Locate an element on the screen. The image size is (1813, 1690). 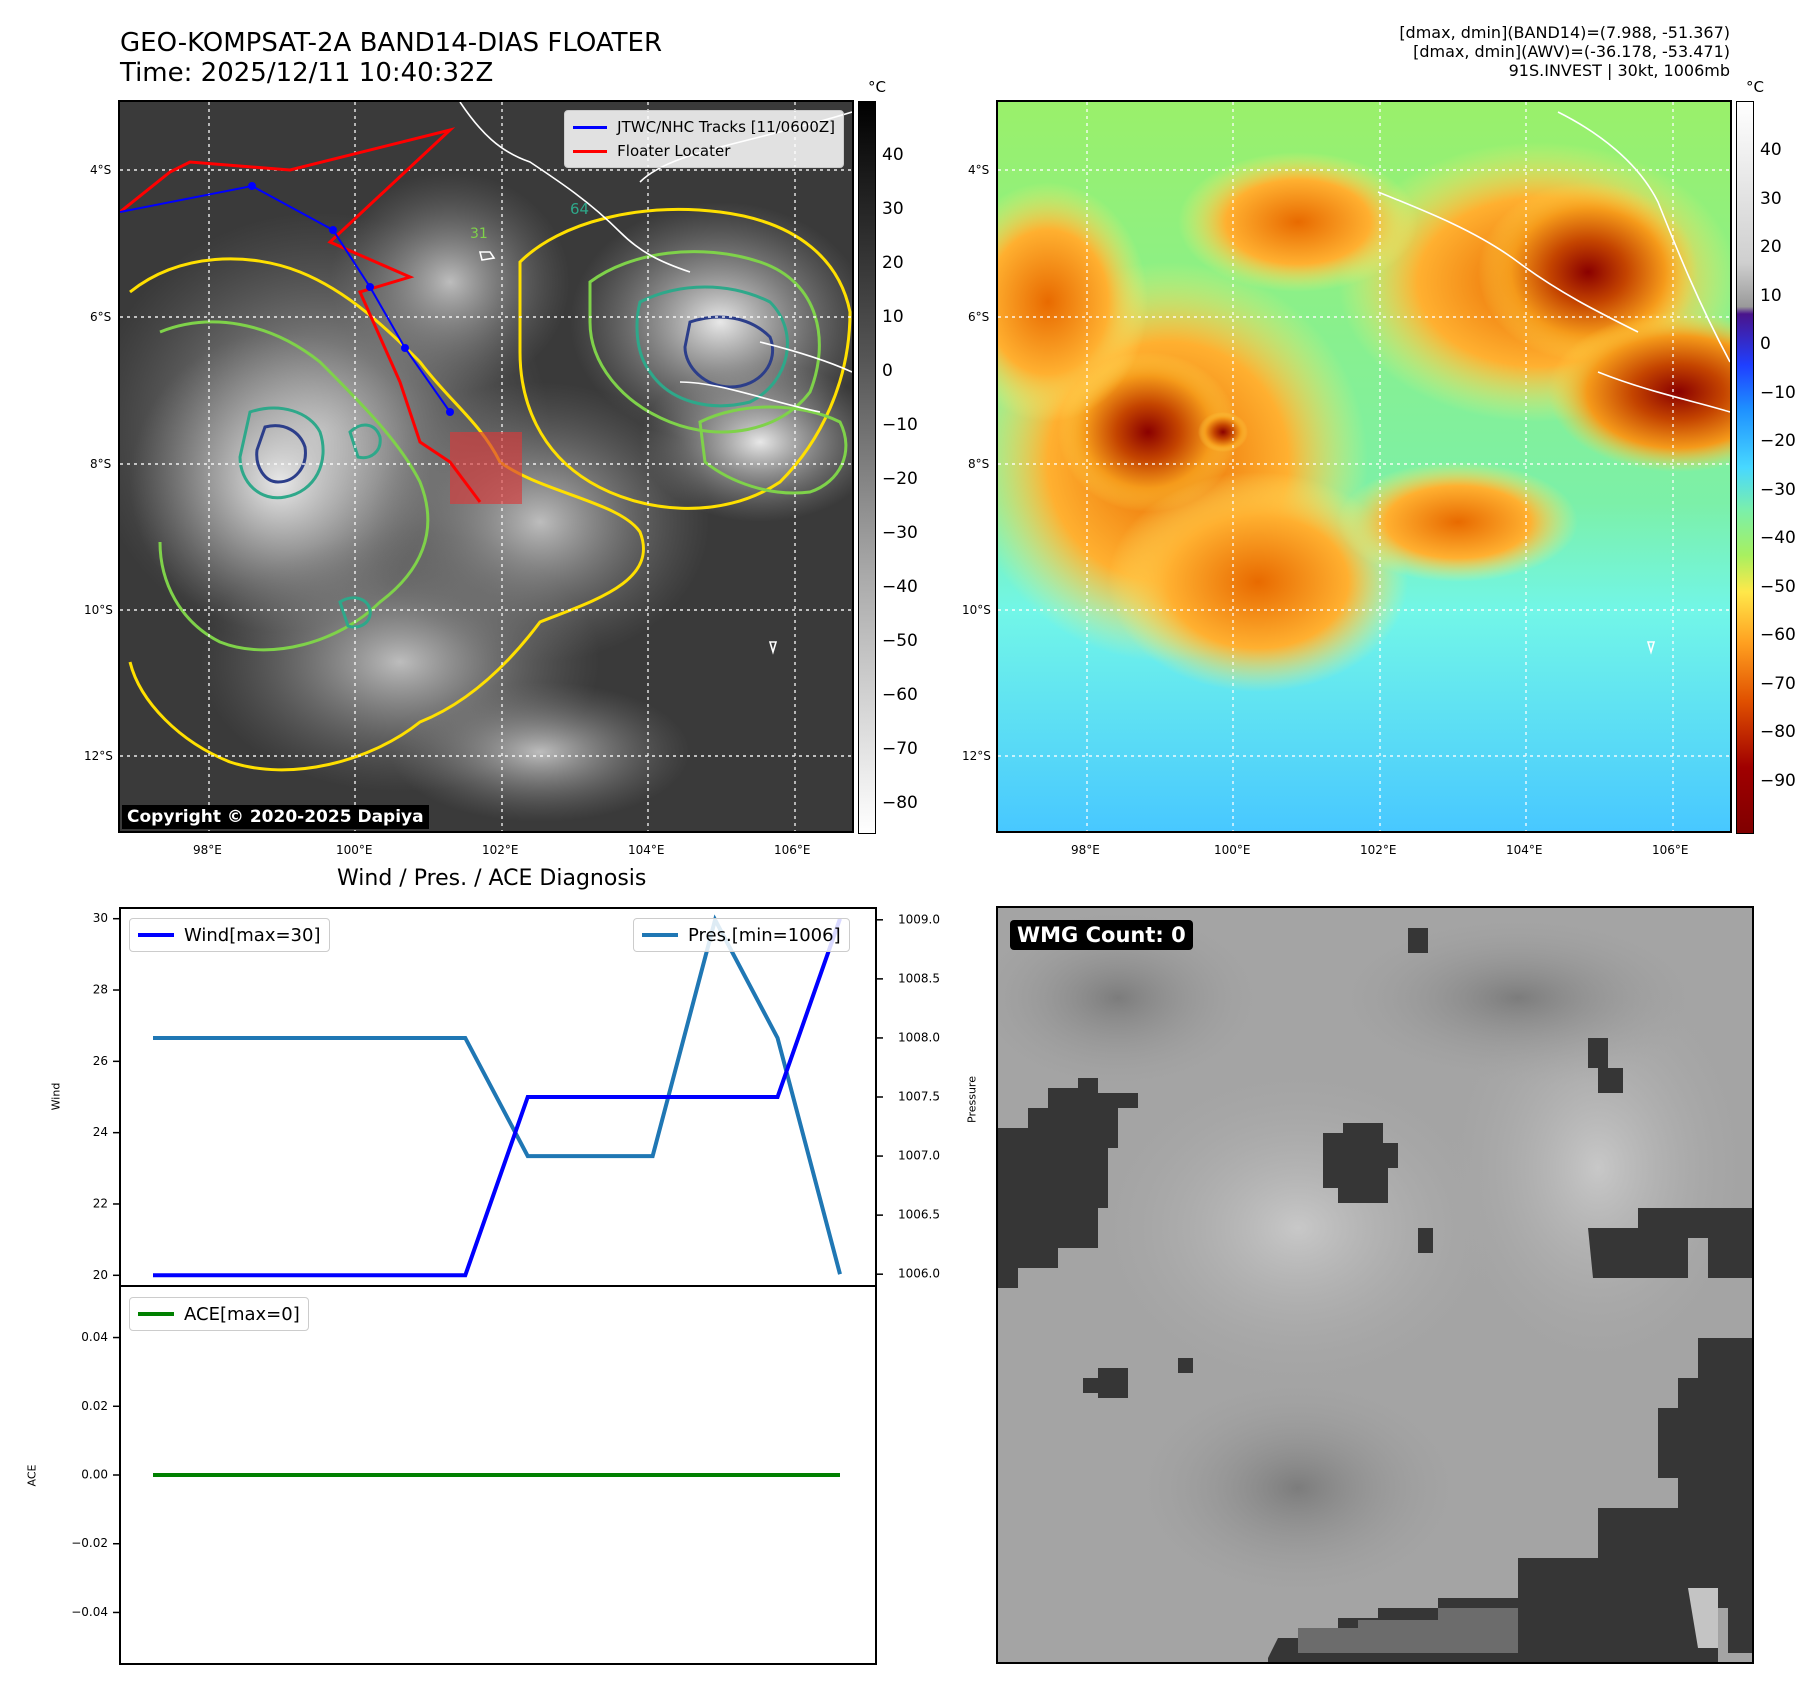
red-line-icon is located at coordinates (590, 151).